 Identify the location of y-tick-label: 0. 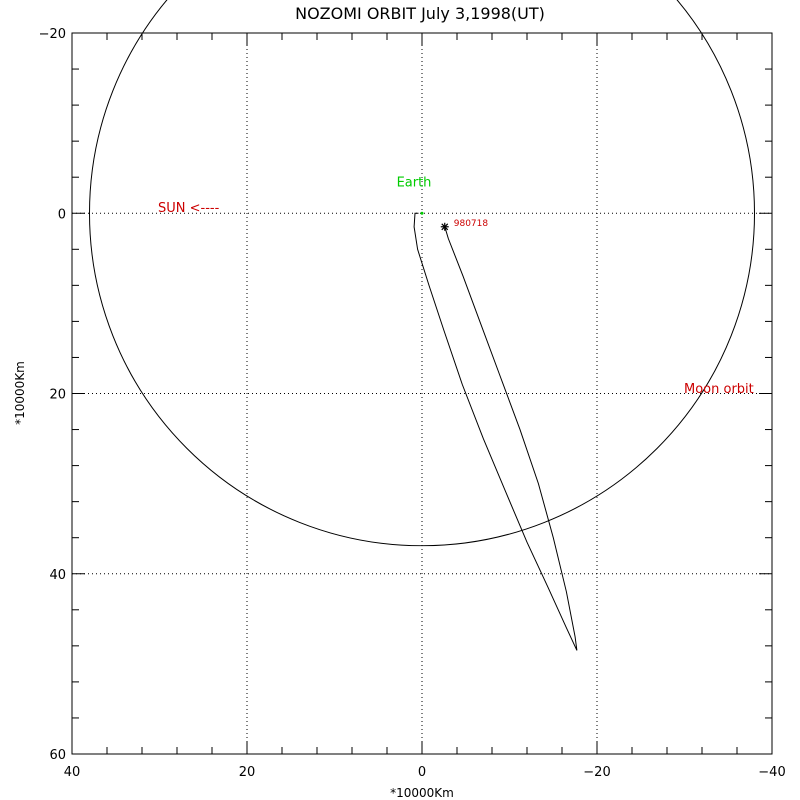
(62, 214).